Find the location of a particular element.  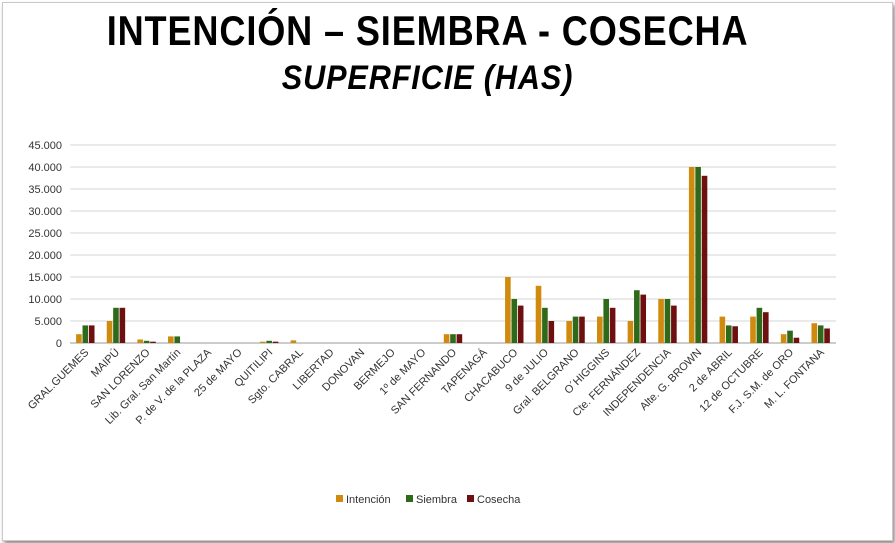

y-tick-label: 0 is located at coordinates (59, 344).